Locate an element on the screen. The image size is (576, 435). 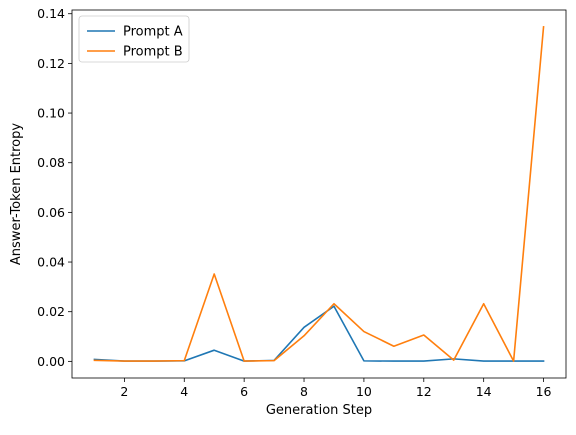
y-tick-label: 0.02 is located at coordinates (51, 311).